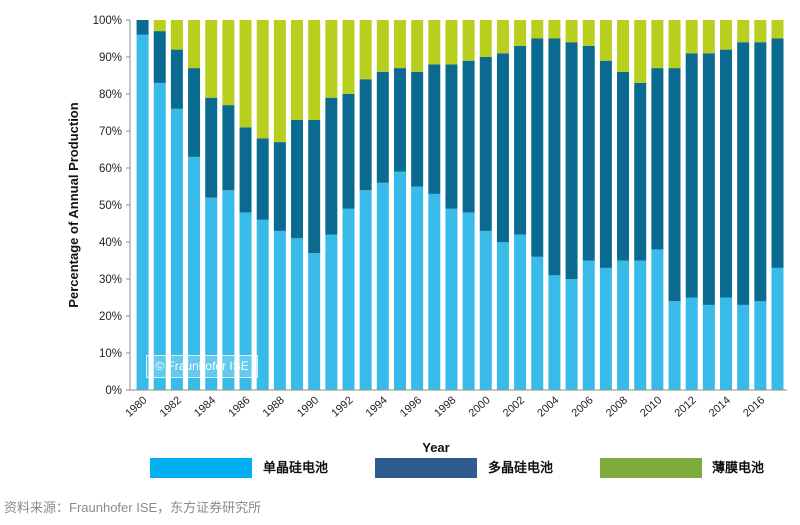  I want to click on bar-multi-si-2000, so click(485, 144).